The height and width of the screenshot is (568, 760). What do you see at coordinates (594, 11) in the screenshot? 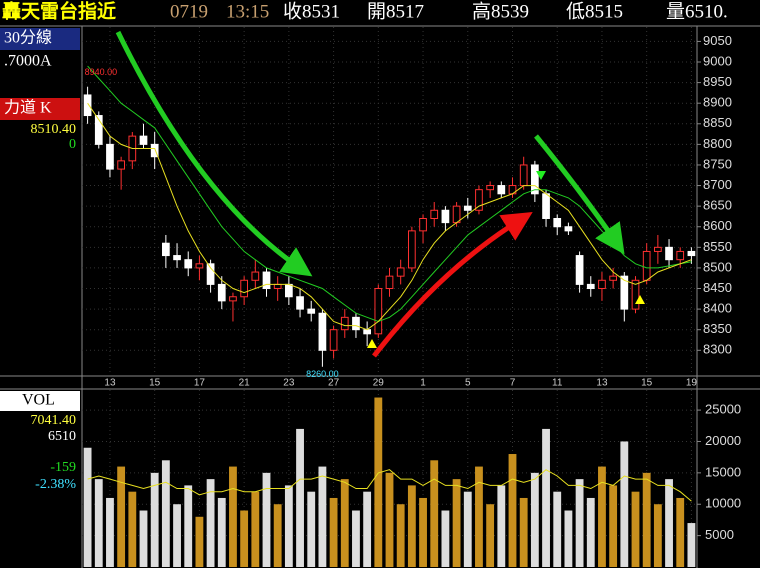
I see `header-low: 低8515` at bounding box center [594, 11].